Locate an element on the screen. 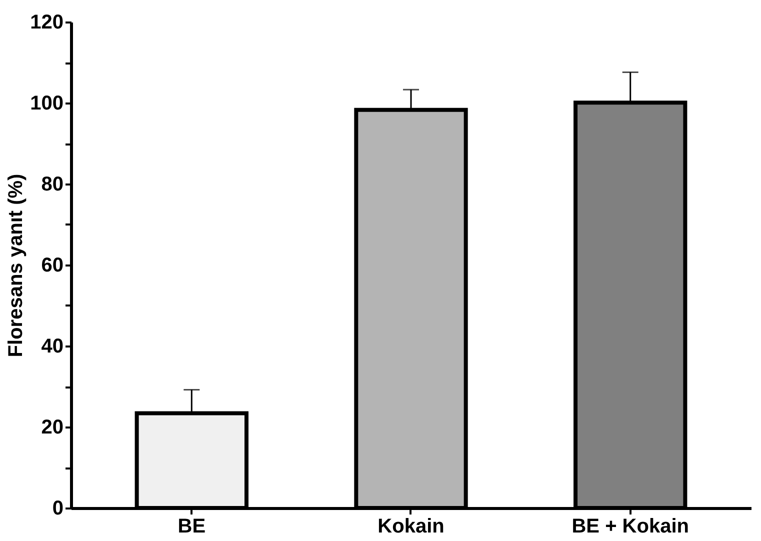 The width and height of the screenshot is (761, 541). y-tick-label: 0 is located at coordinates (58, 509).